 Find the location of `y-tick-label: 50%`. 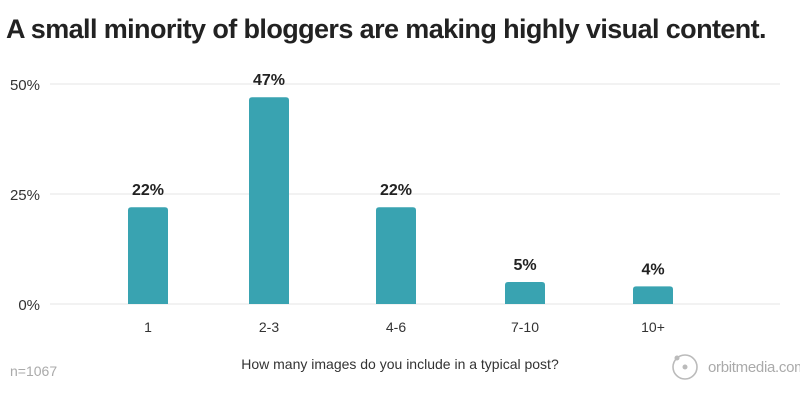

y-tick-label: 50% is located at coordinates (25, 85).